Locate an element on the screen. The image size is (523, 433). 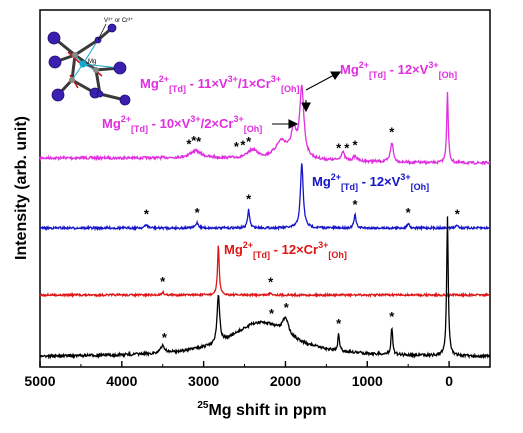
arrow-11v-1cr-head is located at coordinates (306, 107).